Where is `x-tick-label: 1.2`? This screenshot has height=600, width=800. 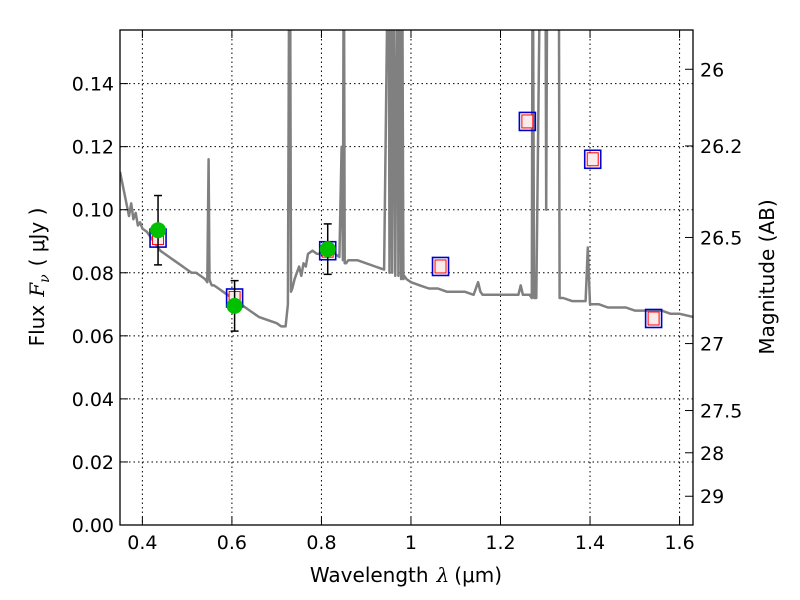 x-tick-label: 1.2 is located at coordinates (500, 543).